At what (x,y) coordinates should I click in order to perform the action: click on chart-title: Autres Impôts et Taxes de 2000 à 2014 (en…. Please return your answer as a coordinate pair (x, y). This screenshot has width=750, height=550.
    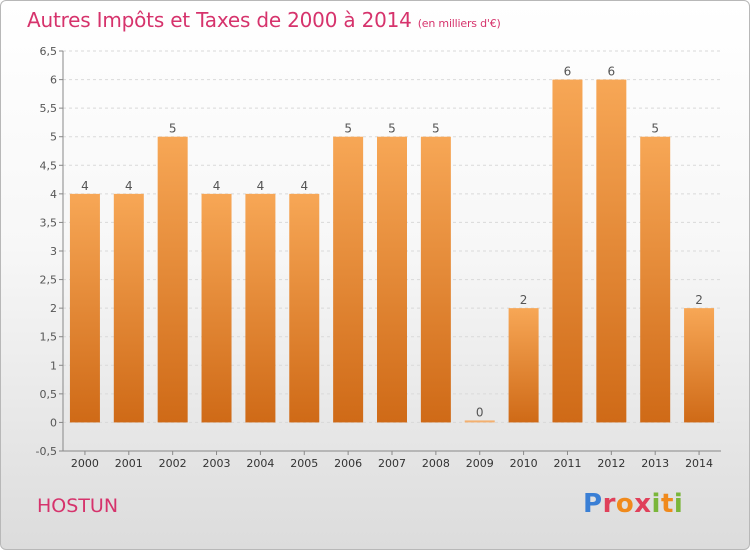
    Looking at the image, I should click on (264, 20).